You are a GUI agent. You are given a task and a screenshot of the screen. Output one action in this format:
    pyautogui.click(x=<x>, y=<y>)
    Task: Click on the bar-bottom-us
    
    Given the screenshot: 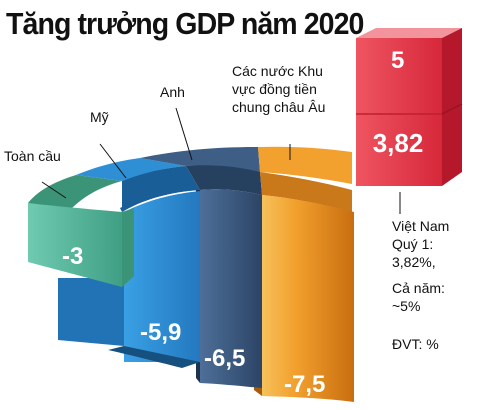 What is the action you would take?
    pyautogui.click(x=154, y=357)
    